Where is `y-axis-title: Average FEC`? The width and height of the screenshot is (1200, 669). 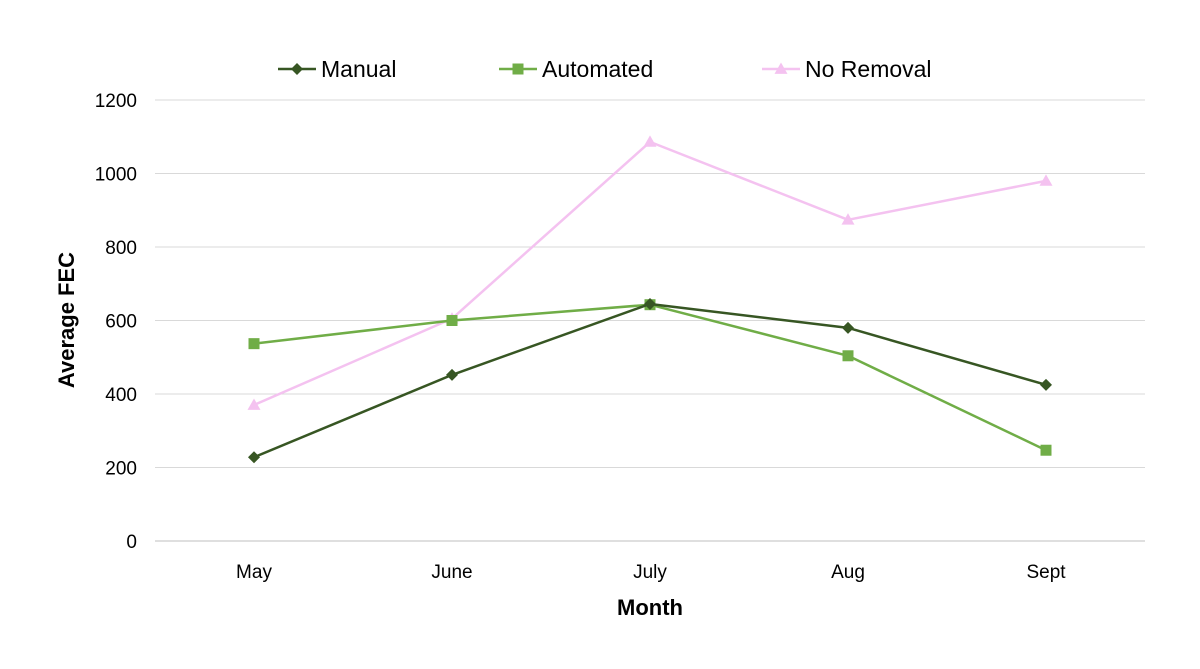 y-axis-title: Average FEC is located at coordinates (66, 320).